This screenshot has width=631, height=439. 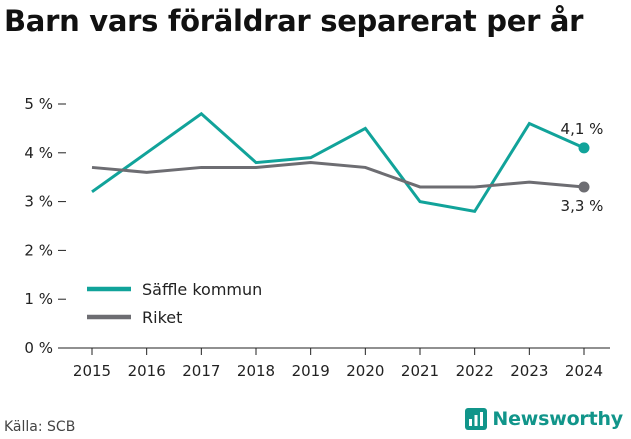 What do you see at coordinates (529, 371) in the screenshot?
I see `x-tick-label: 2023` at bounding box center [529, 371].